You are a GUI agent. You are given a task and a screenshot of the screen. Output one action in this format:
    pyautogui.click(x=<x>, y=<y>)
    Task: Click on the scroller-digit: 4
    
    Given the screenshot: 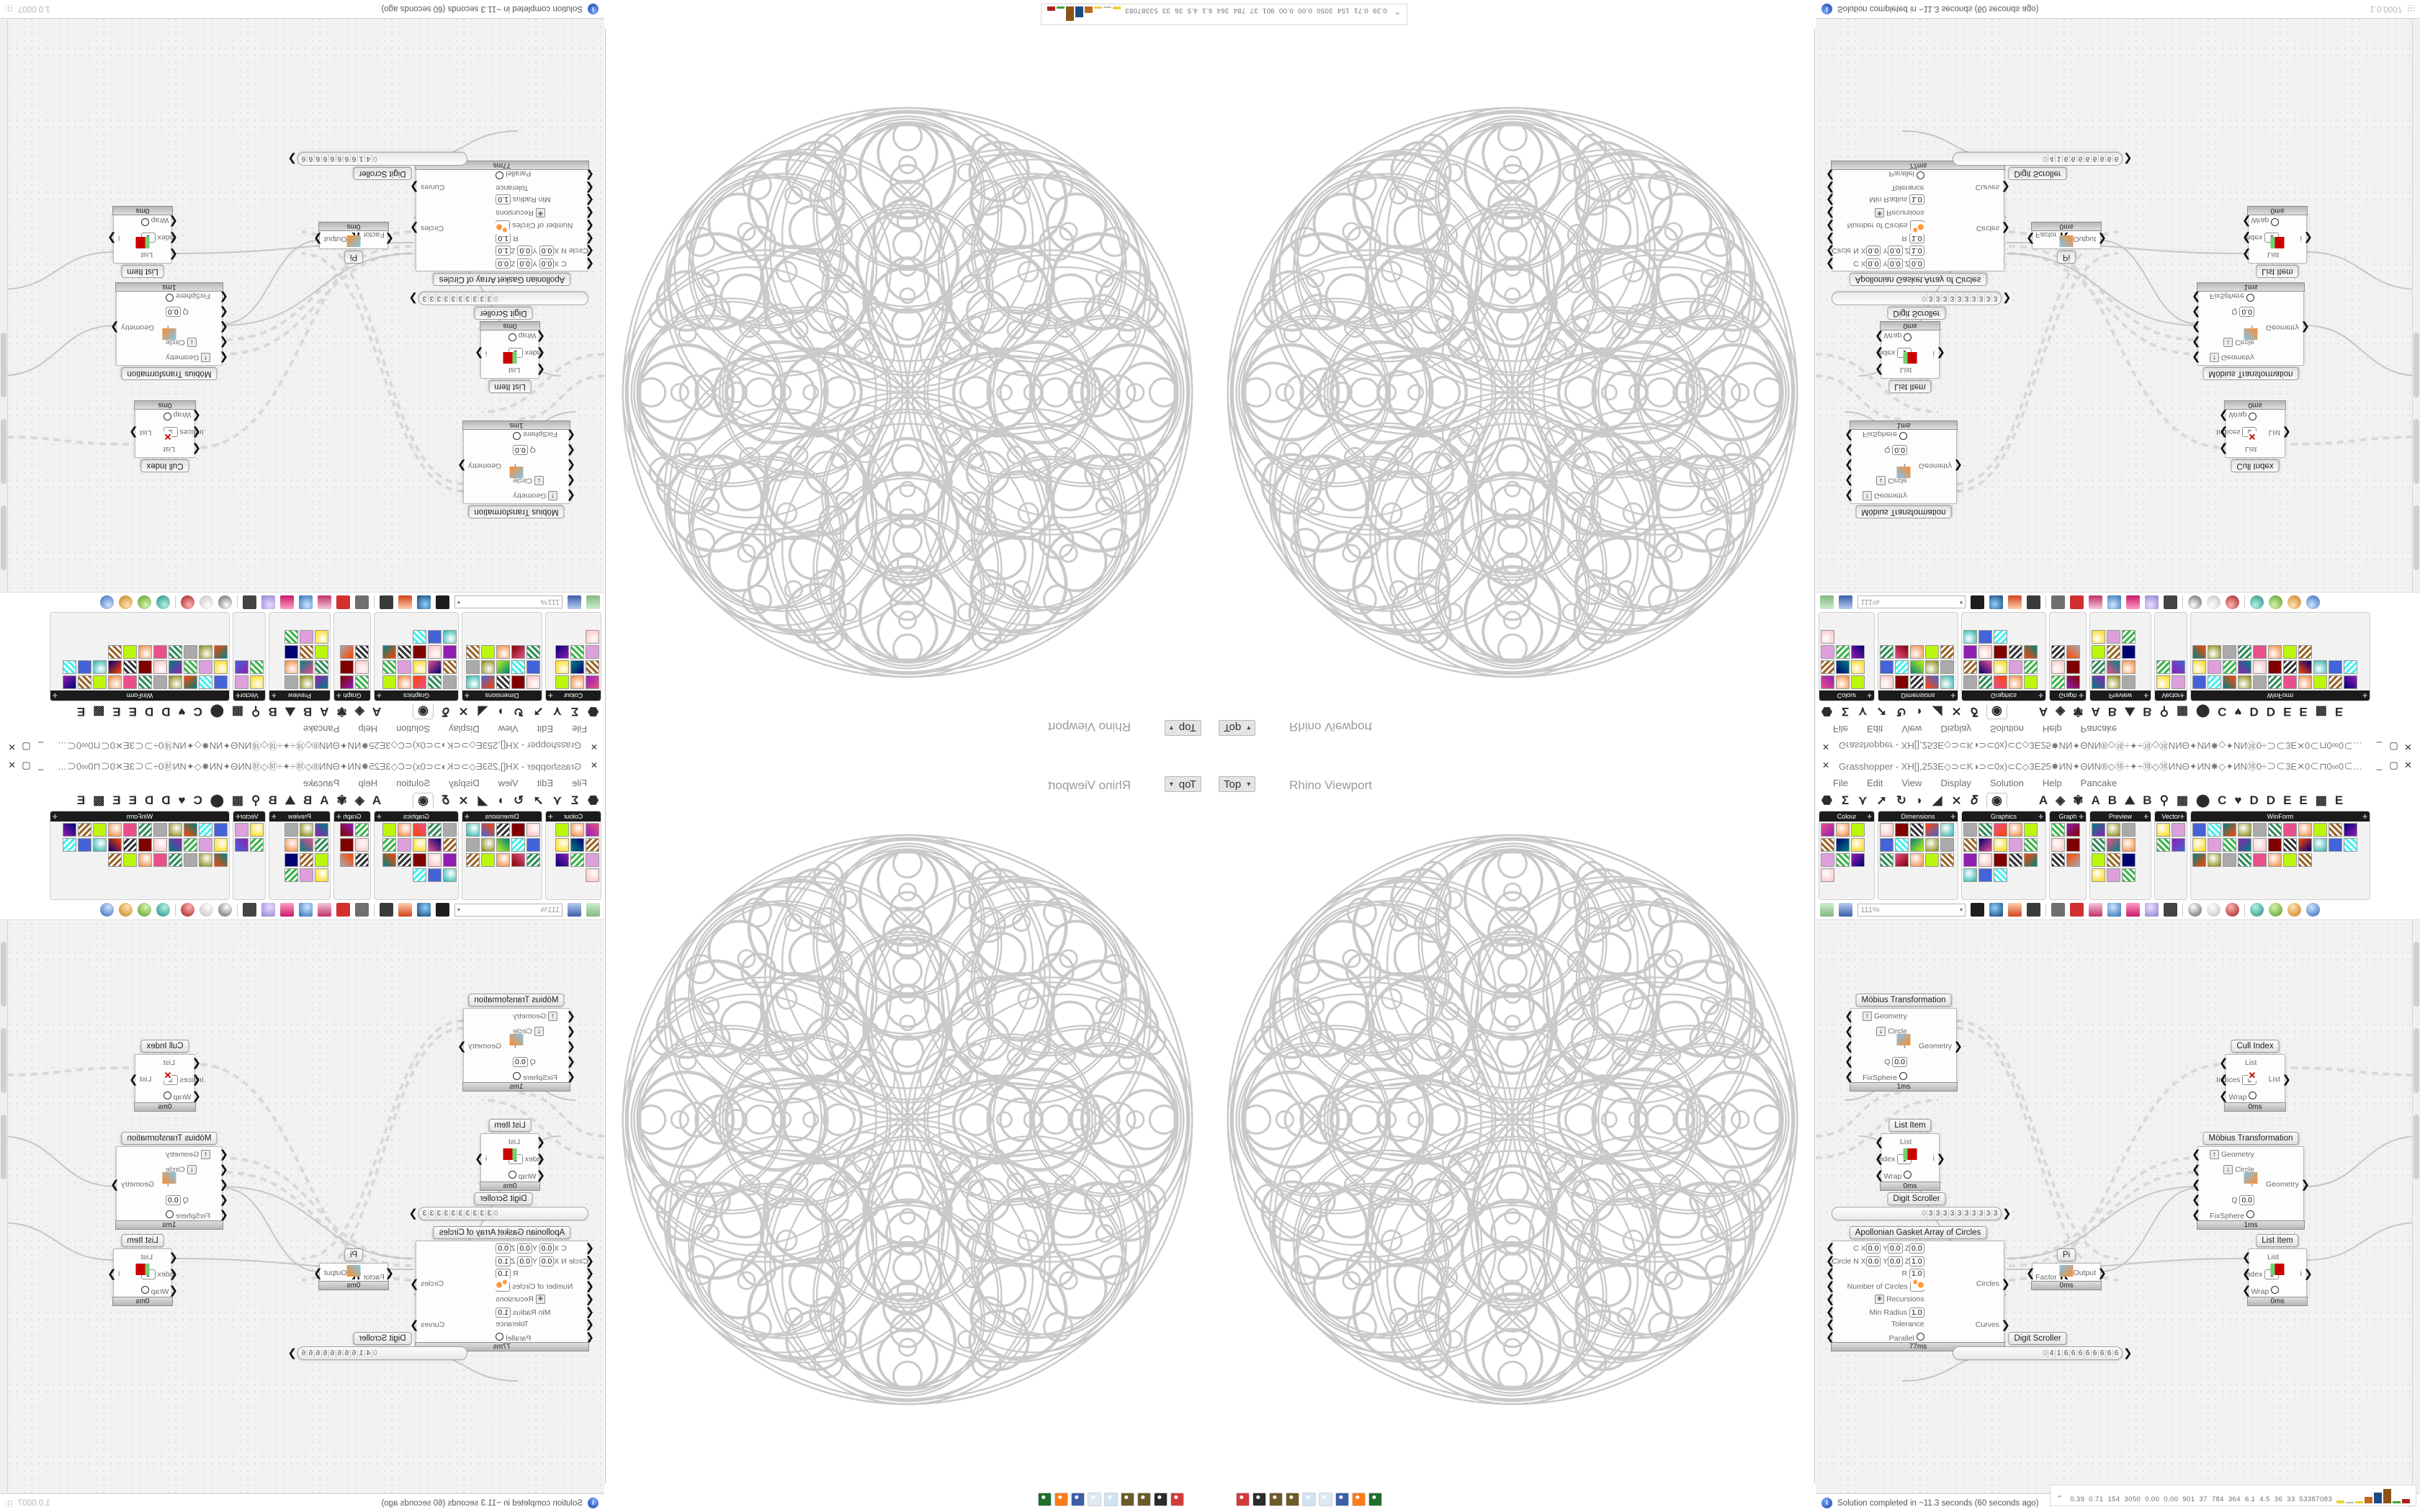 What is the action you would take?
    pyautogui.click(x=368, y=1353)
    